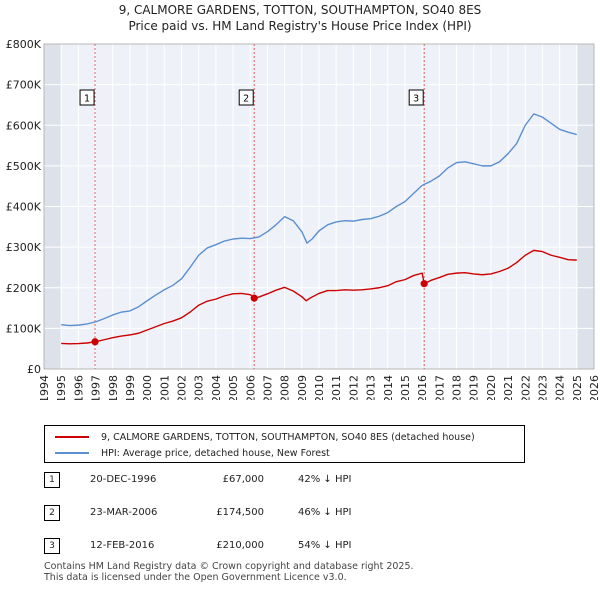 This screenshot has width=600, height=590. What do you see at coordinates (336, 387) in the screenshot?
I see `x-tick-label: 2011` at bounding box center [336, 387].